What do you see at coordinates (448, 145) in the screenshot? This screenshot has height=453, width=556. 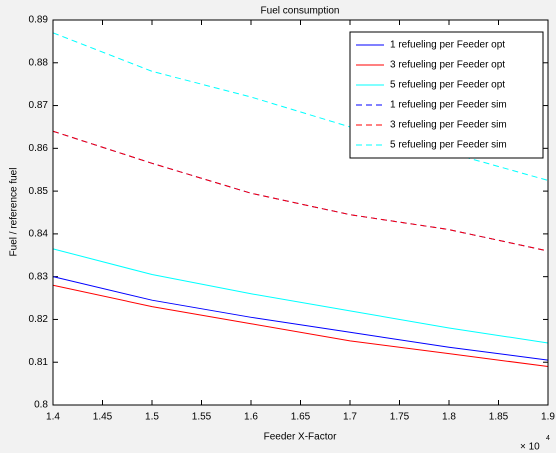 I see `legend-label: 5 refueling per Feeder sim` at bounding box center [448, 145].